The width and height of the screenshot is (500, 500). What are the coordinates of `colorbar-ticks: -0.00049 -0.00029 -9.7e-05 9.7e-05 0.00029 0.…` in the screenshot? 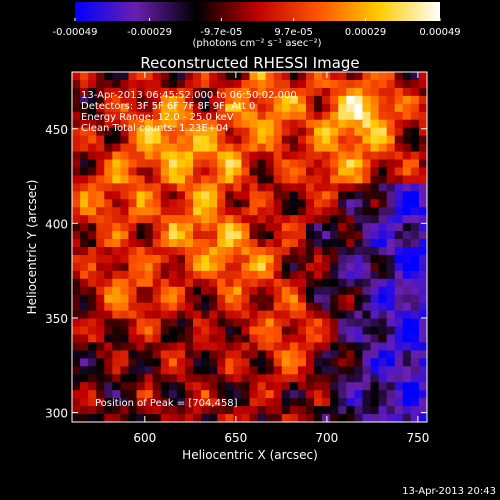 It's located at (257, 28).